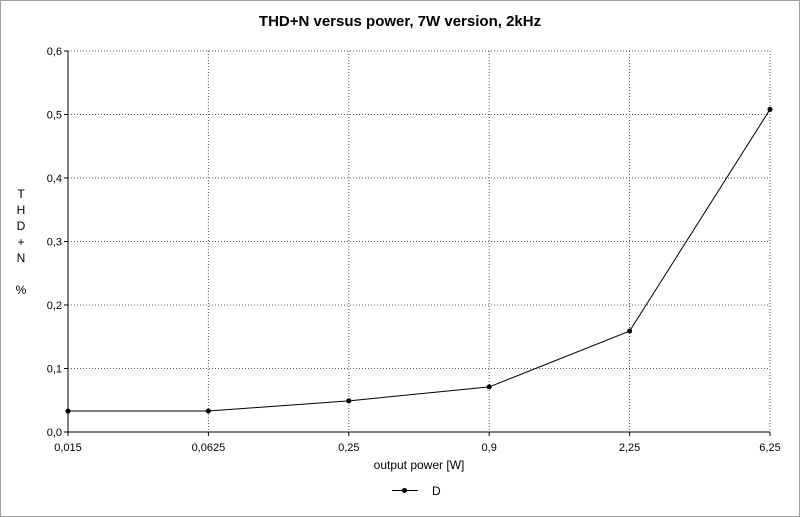 Image resolution: width=800 pixels, height=517 pixels. What do you see at coordinates (419, 465) in the screenshot?
I see `x-axis-label: output power [W]` at bounding box center [419, 465].